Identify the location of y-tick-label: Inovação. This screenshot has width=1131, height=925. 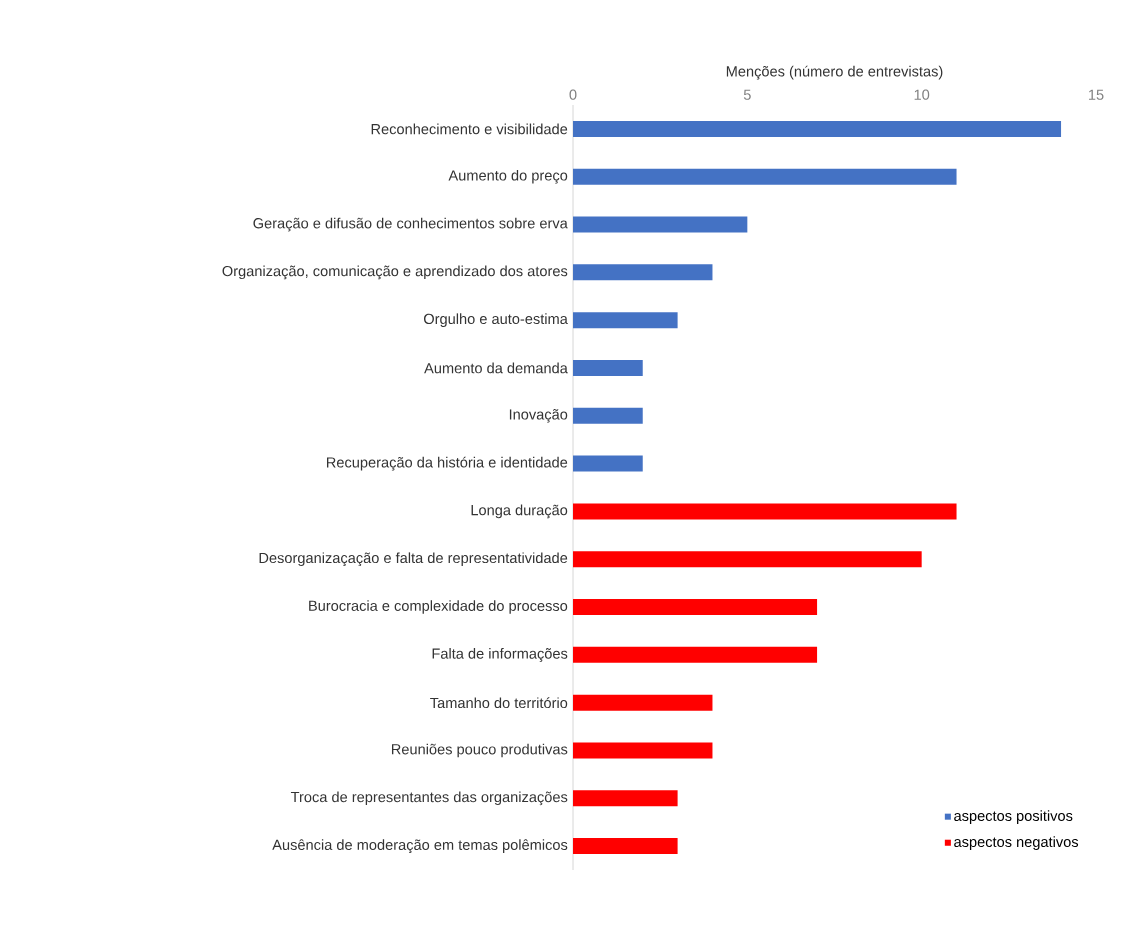
(538, 416).